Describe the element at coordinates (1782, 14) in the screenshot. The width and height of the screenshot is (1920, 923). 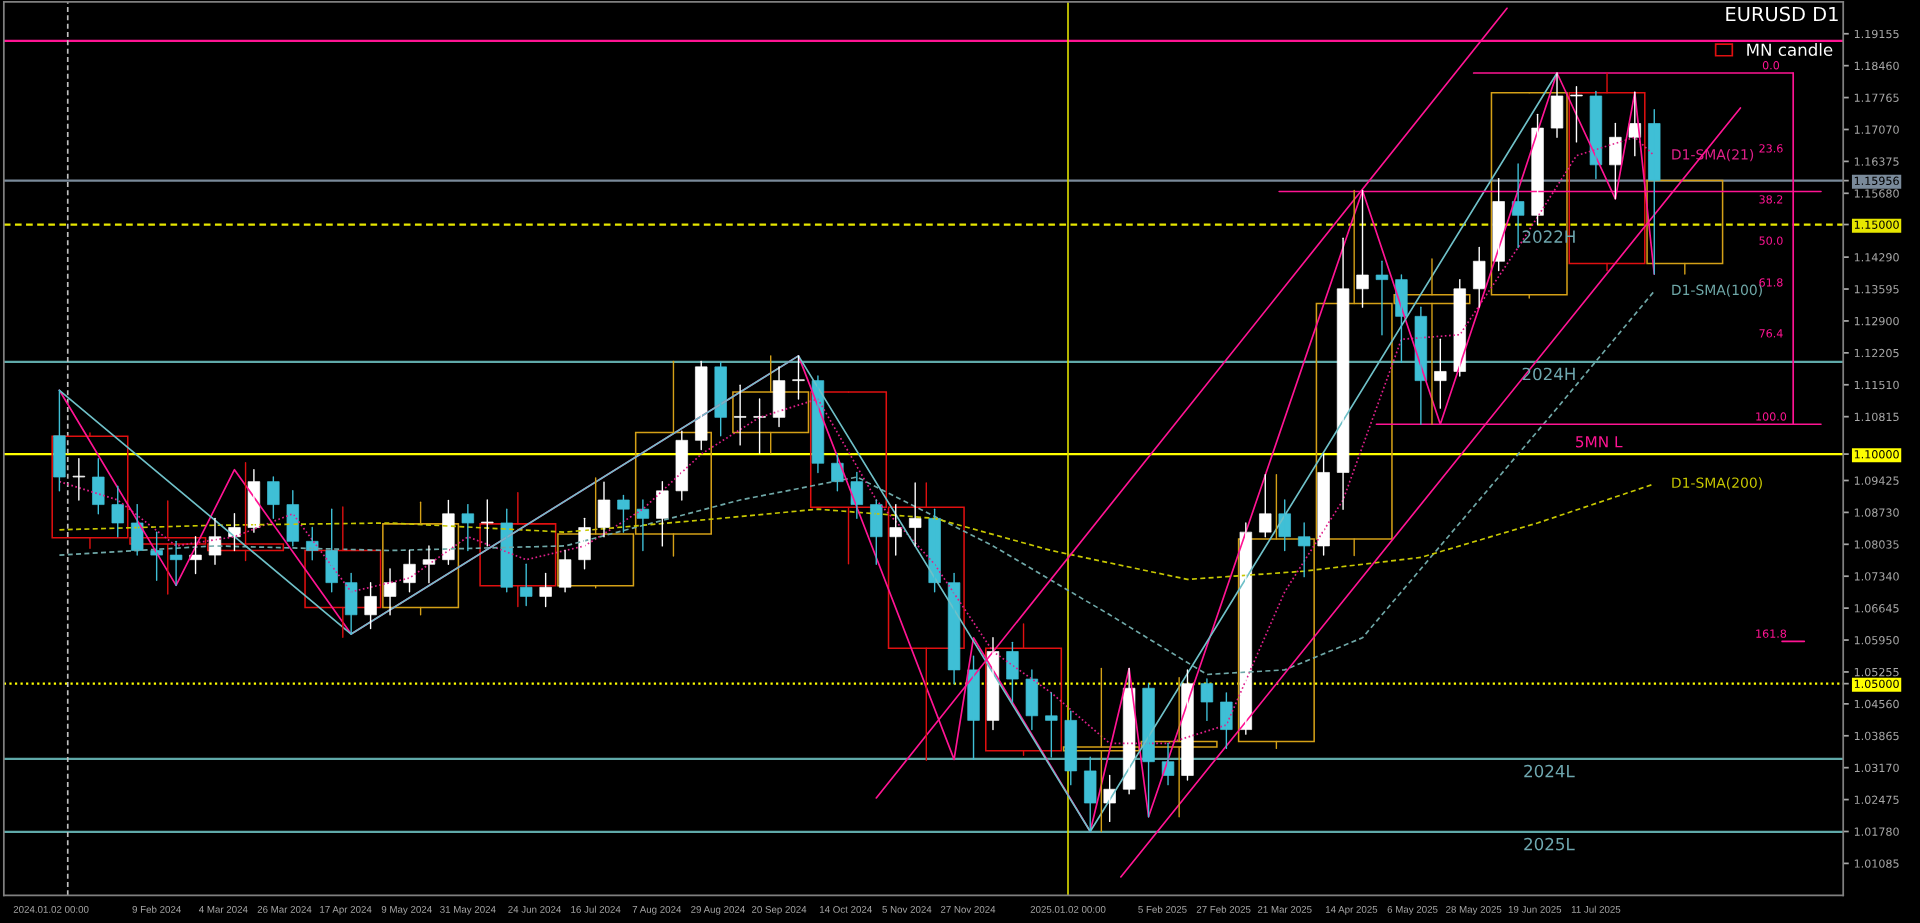
I see `chart-title: EURUSD D1` at that location.